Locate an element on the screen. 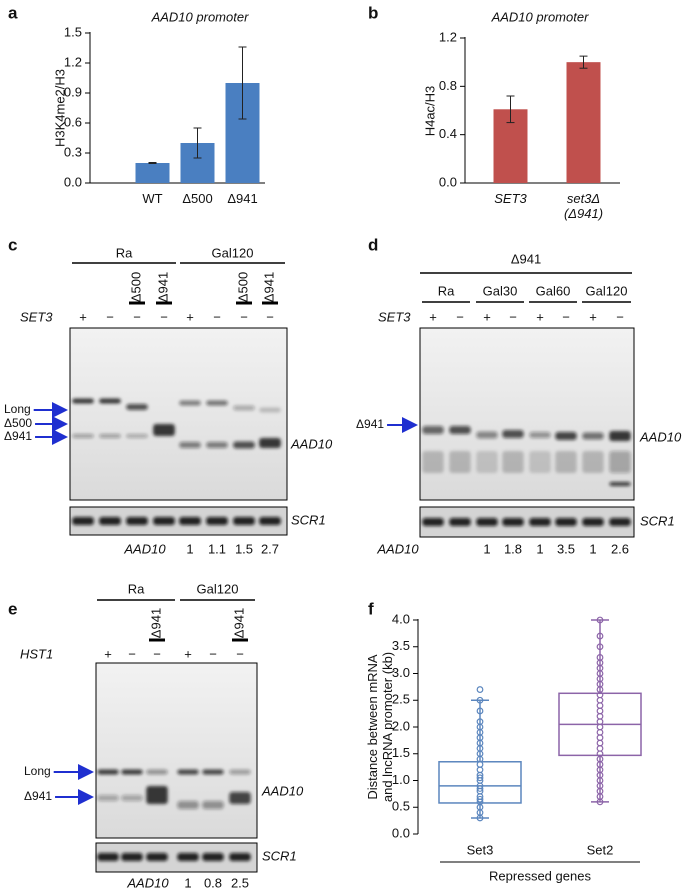  y-tick-label: 4.0 is located at coordinates (401, 618).